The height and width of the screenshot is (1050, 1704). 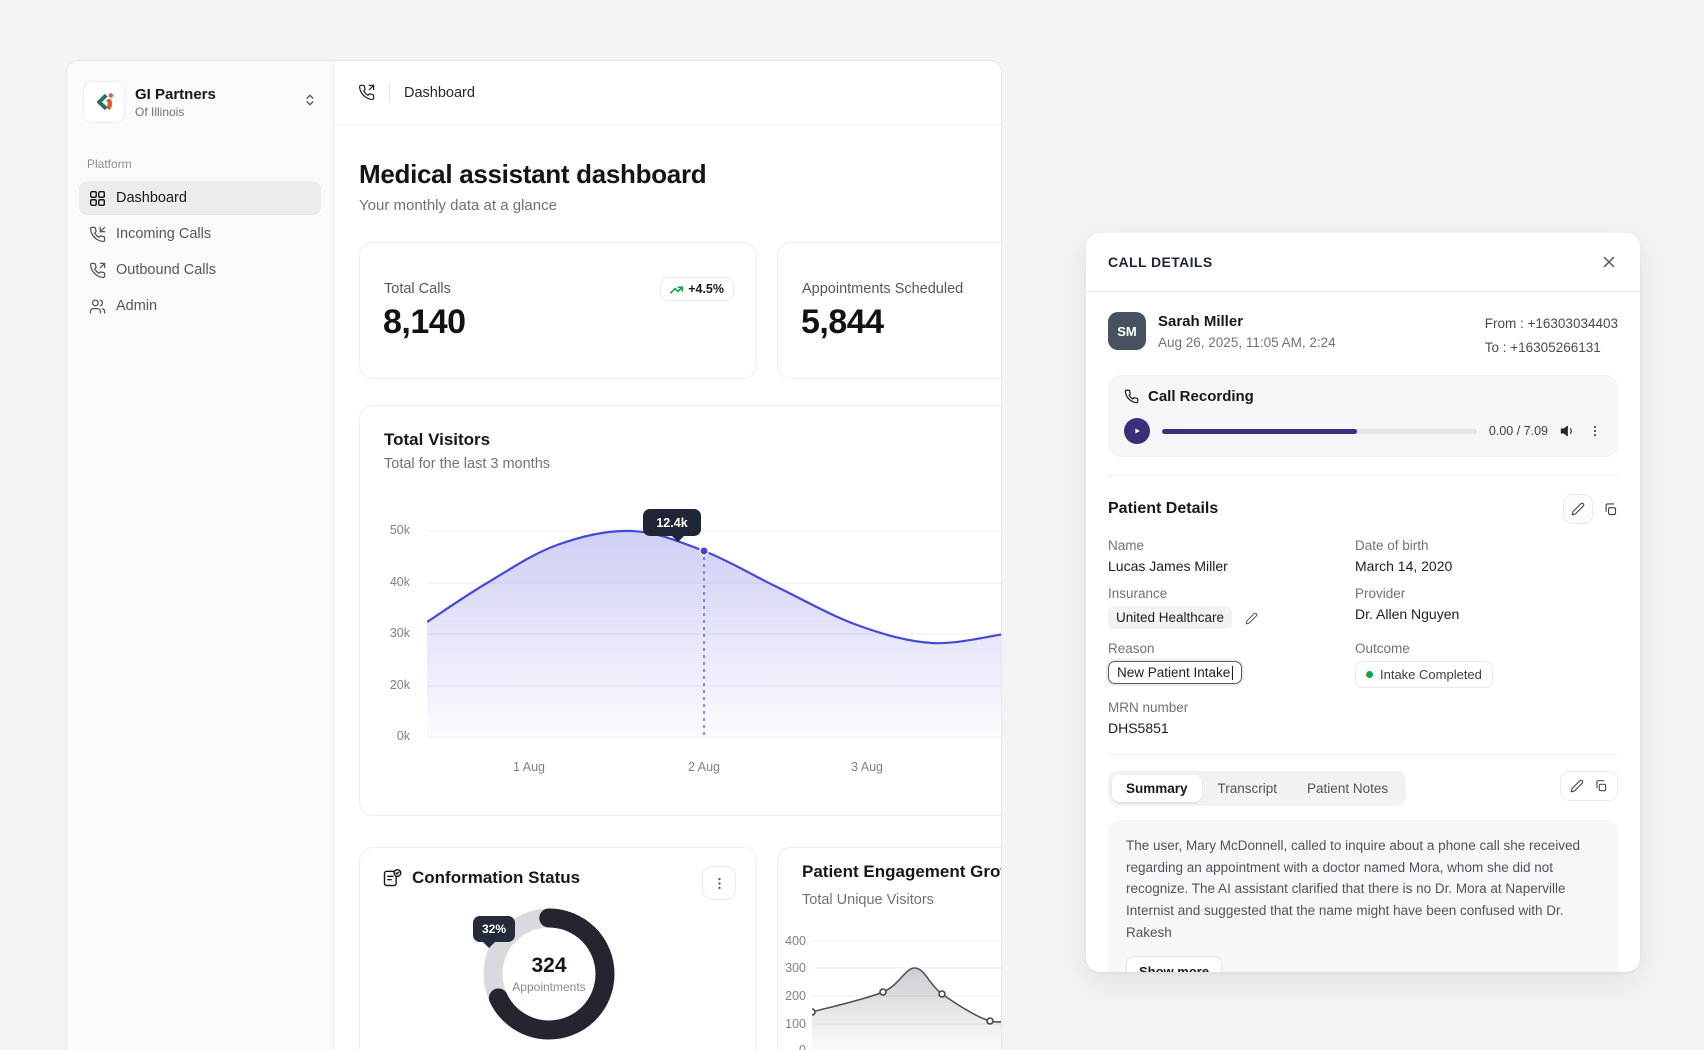 What do you see at coordinates (200, 306) in the screenshot?
I see `sidebar-item-admin: Admin` at bounding box center [200, 306].